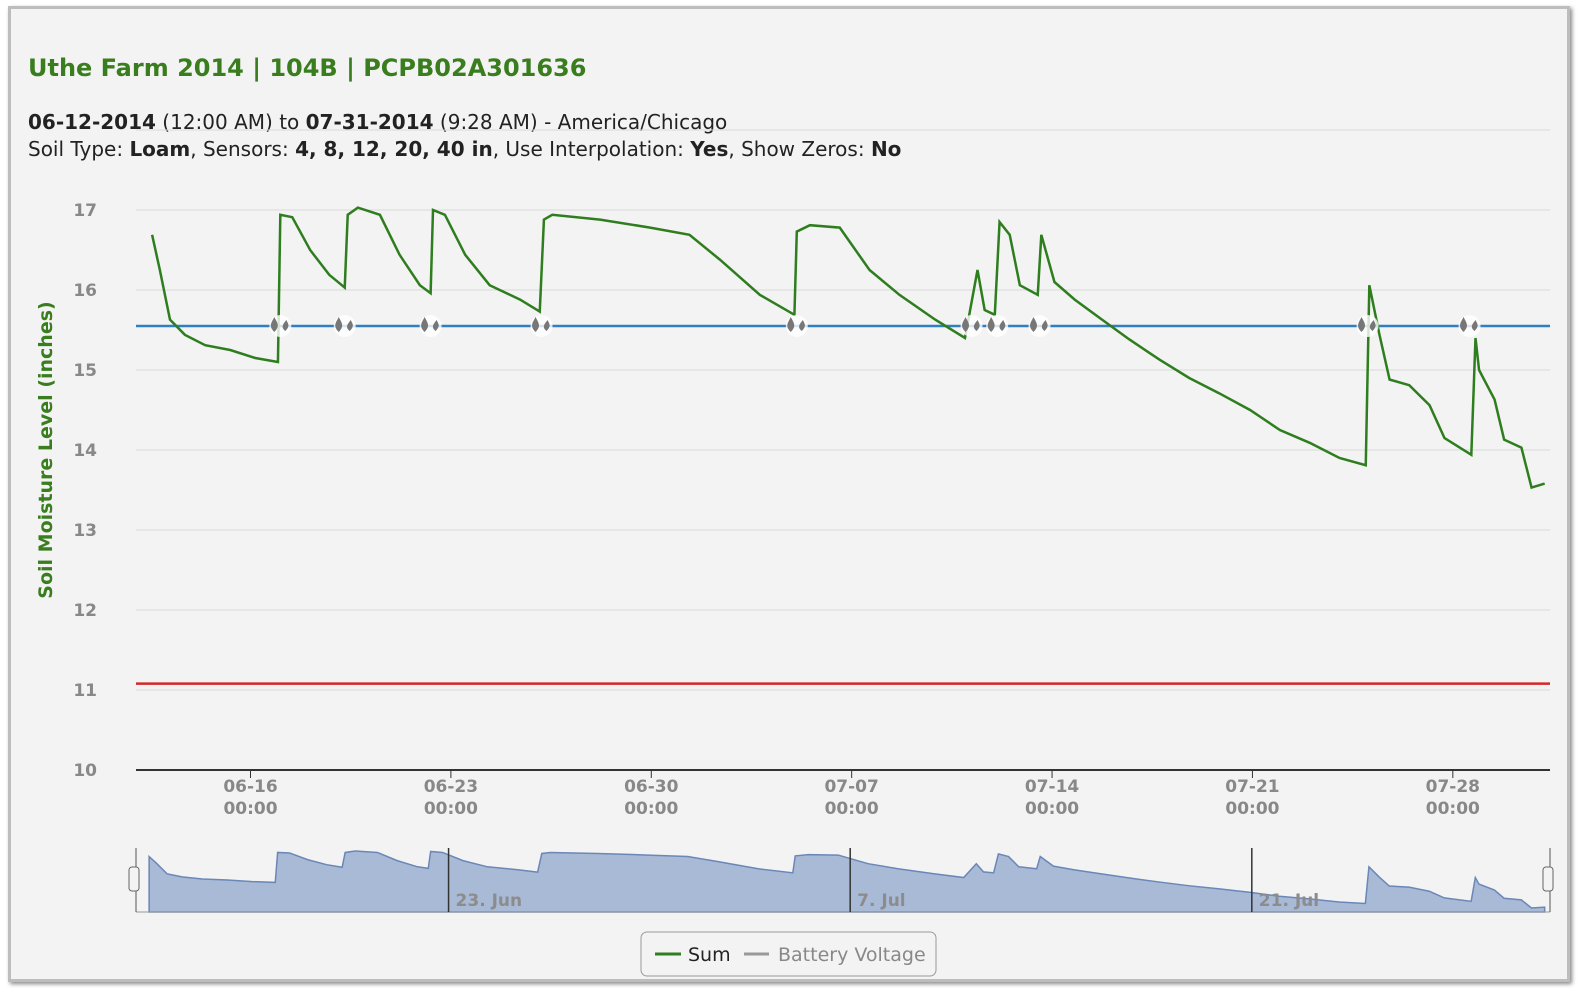  I want to click on x-tick-label: 06-16 00:00, so click(250, 798).